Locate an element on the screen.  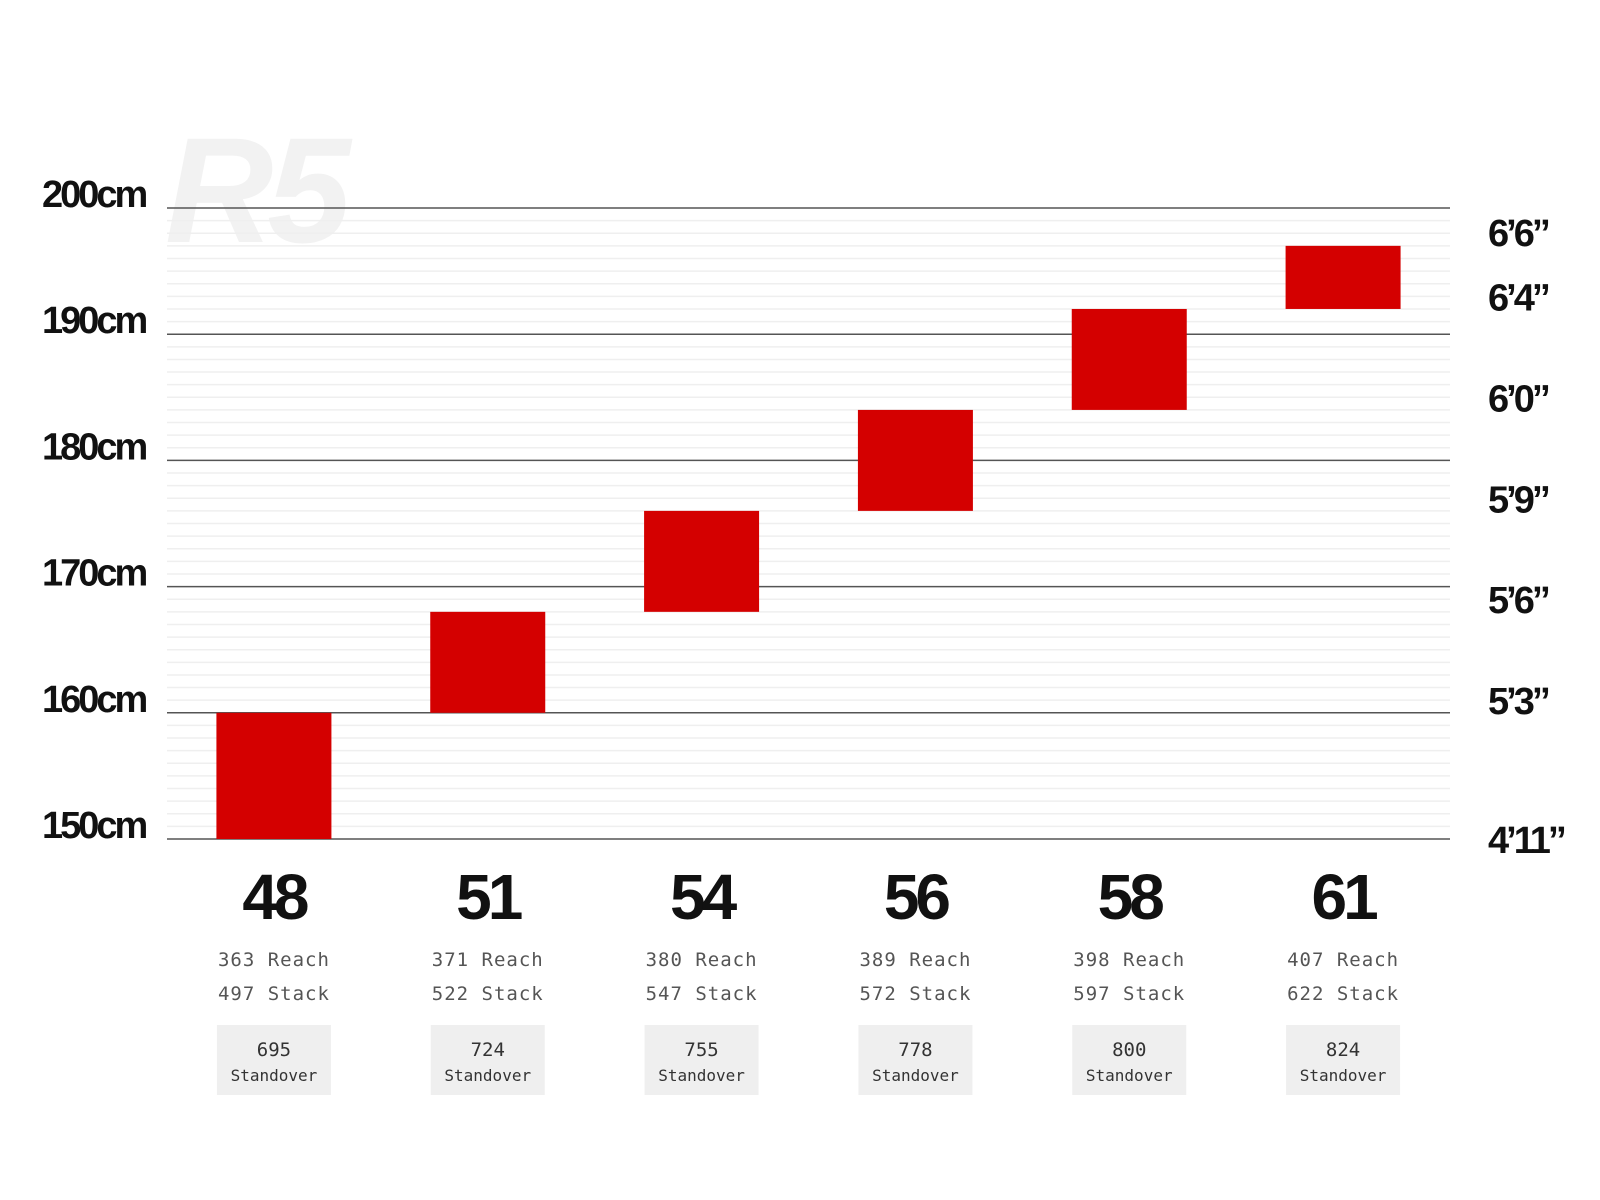
right-tick-label: 4’11” is located at coordinates (1526, 841).